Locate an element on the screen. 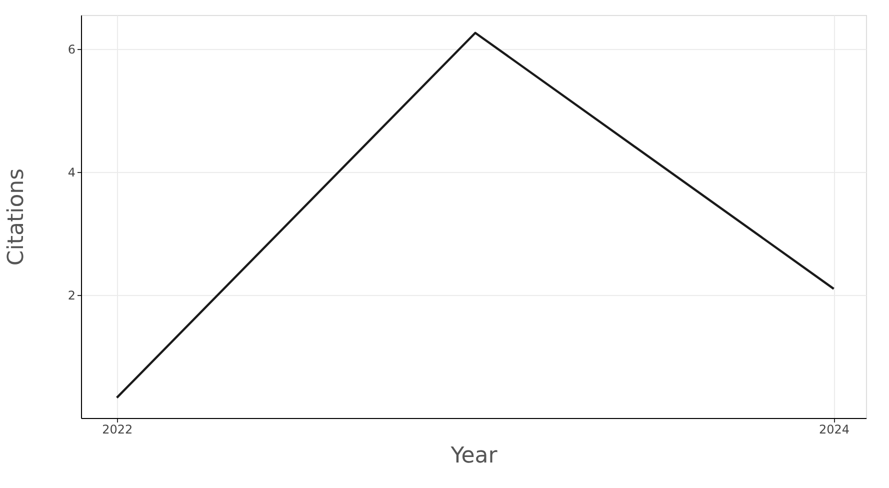 This screenshot has height=488, width=889. y-axis-title: Citations is located at coordinates (16, 217).